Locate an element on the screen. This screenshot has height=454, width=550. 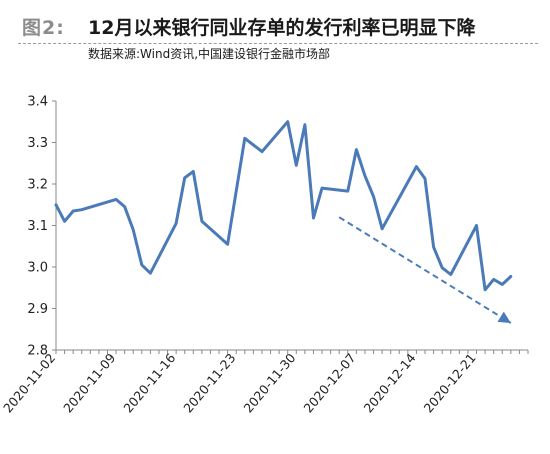
x-tick-label: 2020-12-07 is located at coordinates (329, 382).